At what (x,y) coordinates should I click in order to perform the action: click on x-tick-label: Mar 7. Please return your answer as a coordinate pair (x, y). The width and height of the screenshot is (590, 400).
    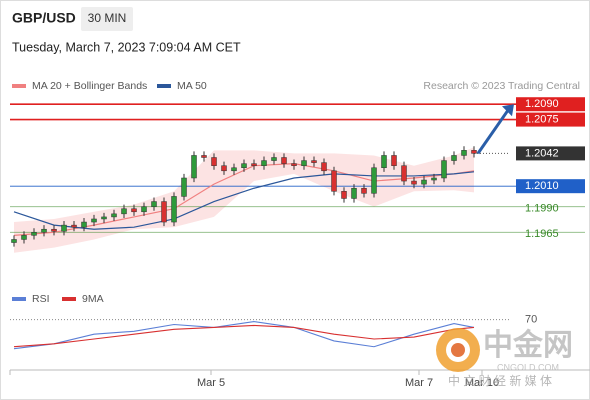
    Looking at the image, I should click on (419, 383).